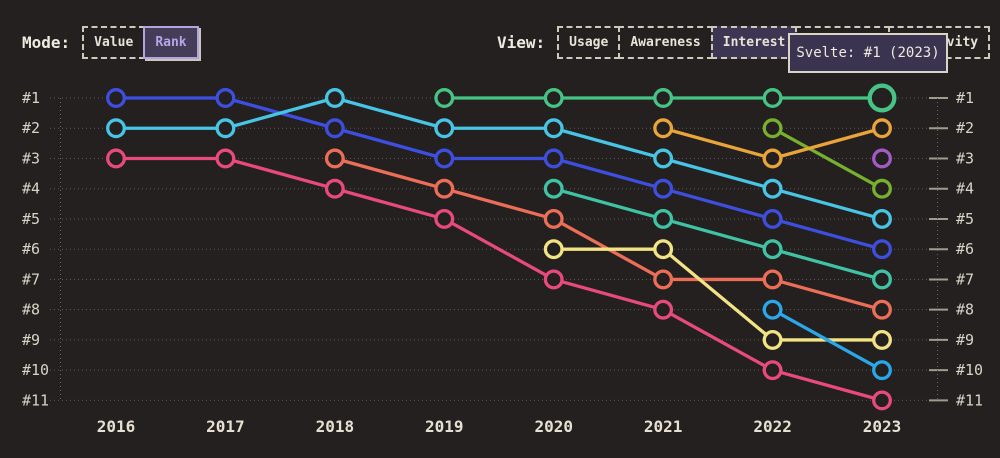 This screenshot has width=1000, height=458. I want to click on data-point-cyan-series-2019, so click(444, 128).